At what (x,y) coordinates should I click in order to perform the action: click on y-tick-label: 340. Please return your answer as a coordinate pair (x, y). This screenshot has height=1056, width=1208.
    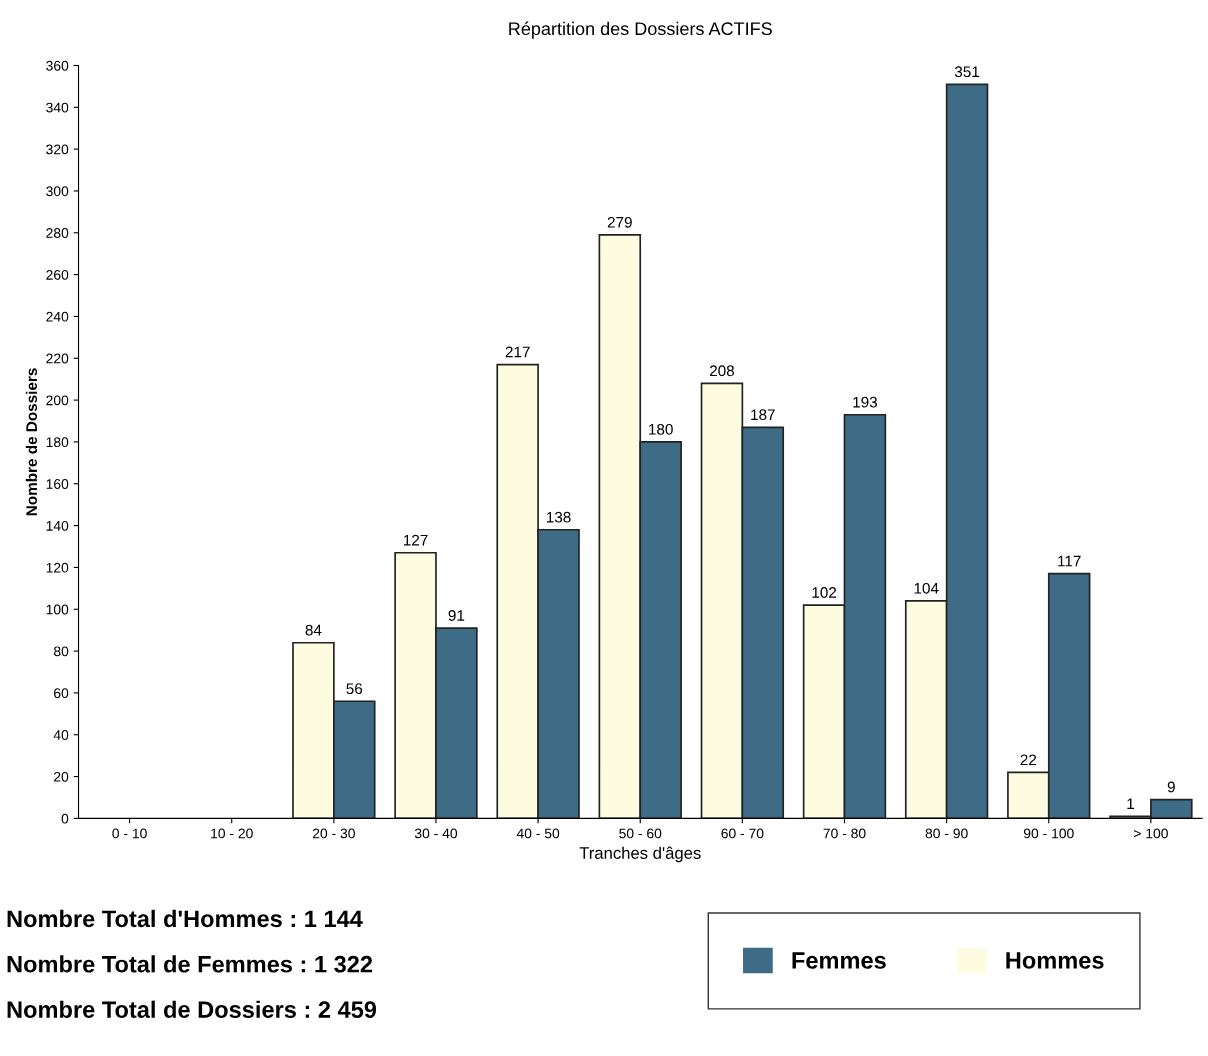
    Looking at the image, I should click on (57, 107).